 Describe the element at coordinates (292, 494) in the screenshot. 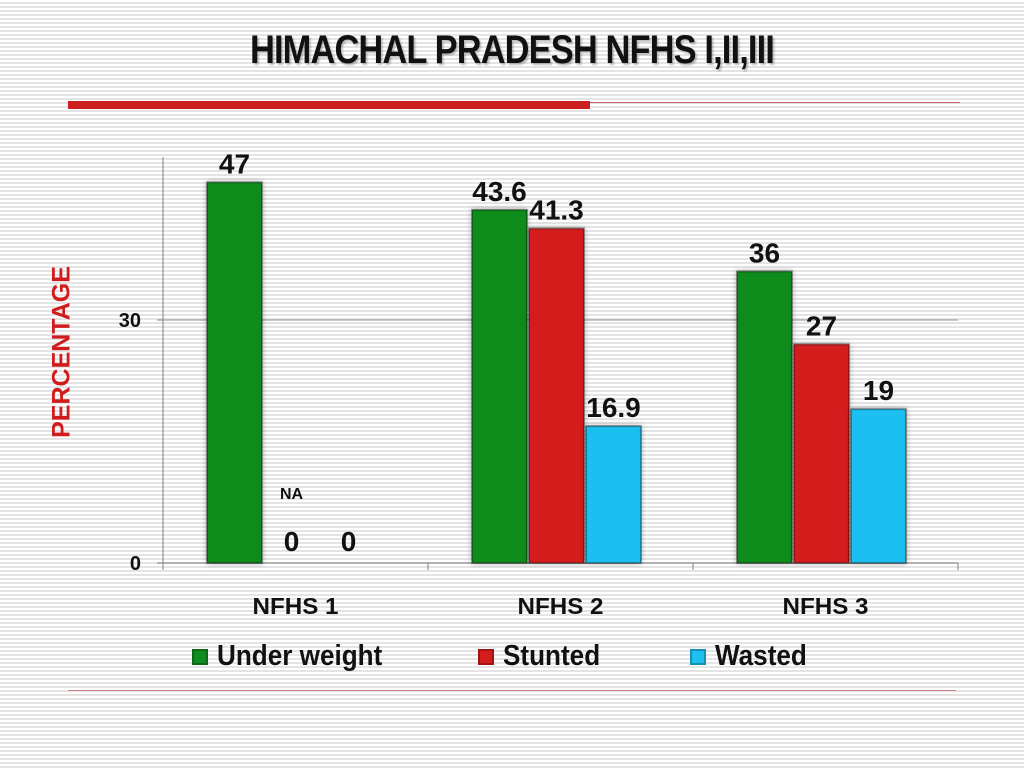

I see `annotation-na: NA` at that location.